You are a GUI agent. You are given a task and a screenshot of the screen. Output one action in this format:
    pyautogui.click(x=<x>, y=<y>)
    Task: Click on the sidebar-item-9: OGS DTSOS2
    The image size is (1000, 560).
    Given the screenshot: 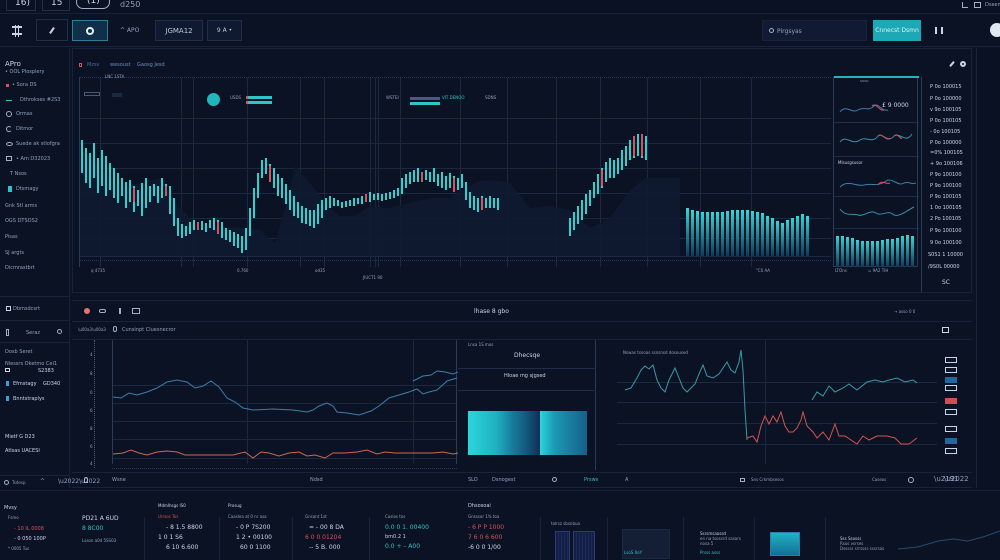 What is the action you would take?
    pyautogui.click(x=21, y=221)
    